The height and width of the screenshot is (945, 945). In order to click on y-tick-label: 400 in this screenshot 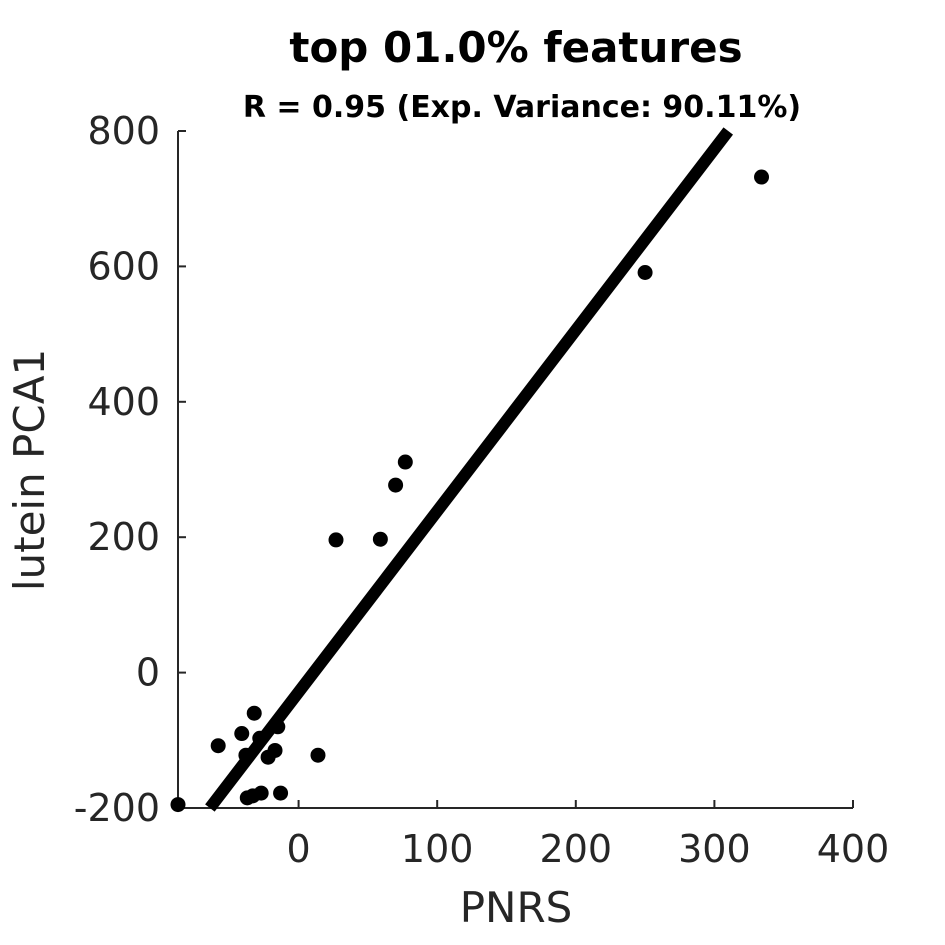, I will do `click(123, 402)`.